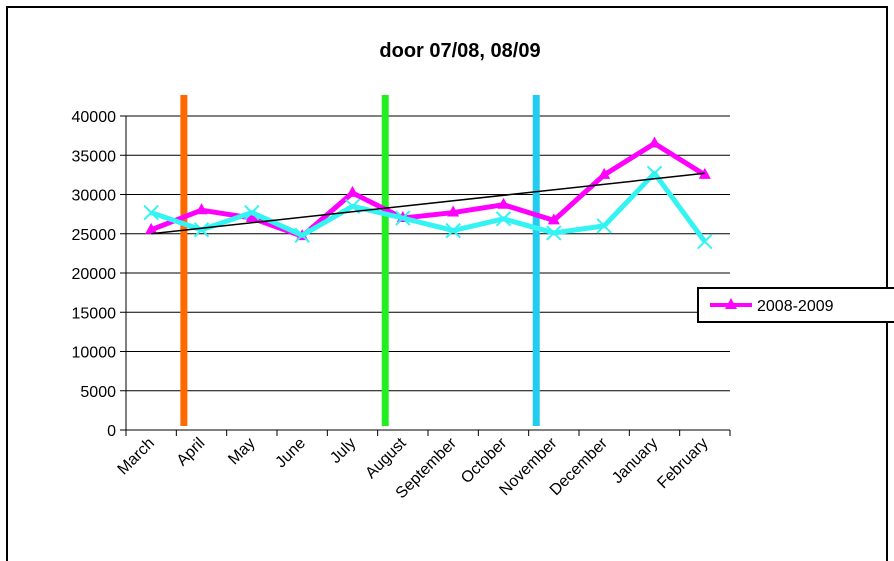 This screenshot has height=561, width=894. What do you see at coordinates (94, 313) in the screenshot?
I see `y-tick-label: 15000` at bounding box center [94, 313].